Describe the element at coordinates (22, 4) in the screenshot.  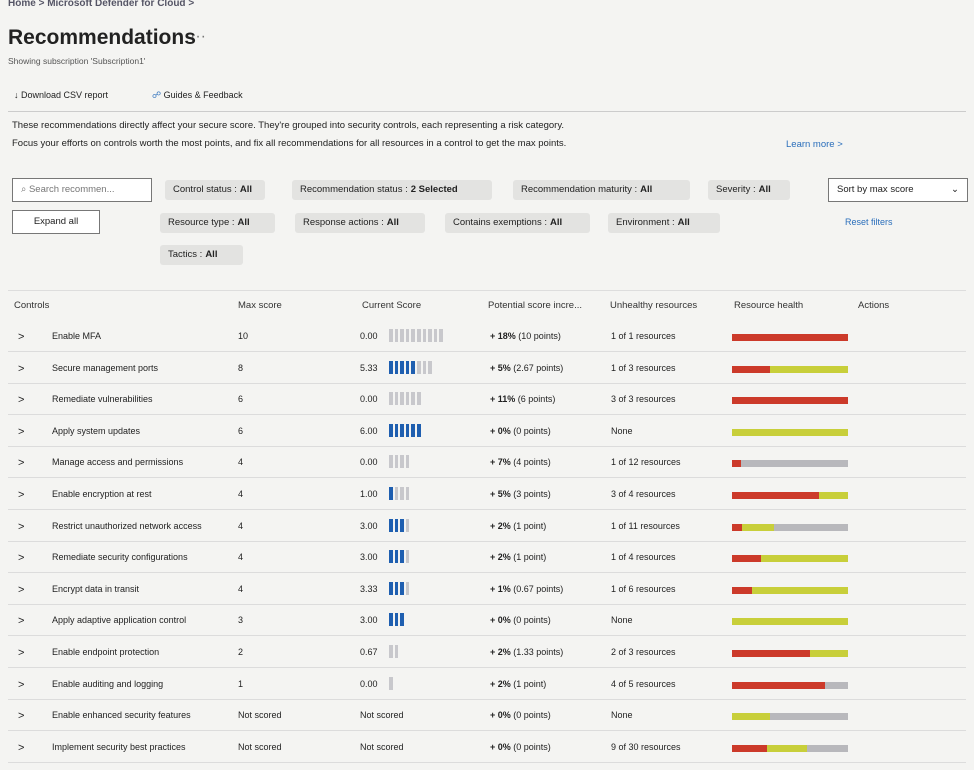
I see `breadcrumb-link: Home` at that location.